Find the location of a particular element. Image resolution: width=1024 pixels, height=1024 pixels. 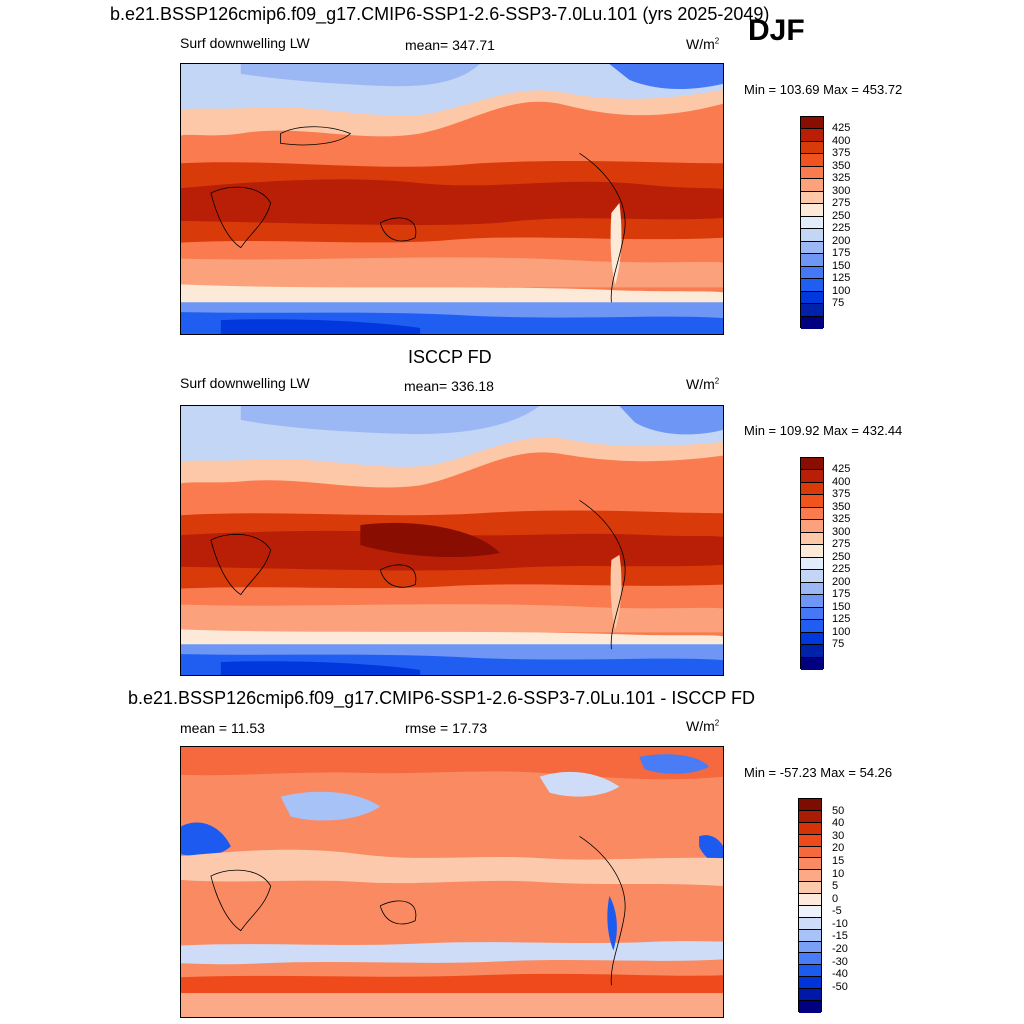

panel1-map is located at coordinates (452, 199).